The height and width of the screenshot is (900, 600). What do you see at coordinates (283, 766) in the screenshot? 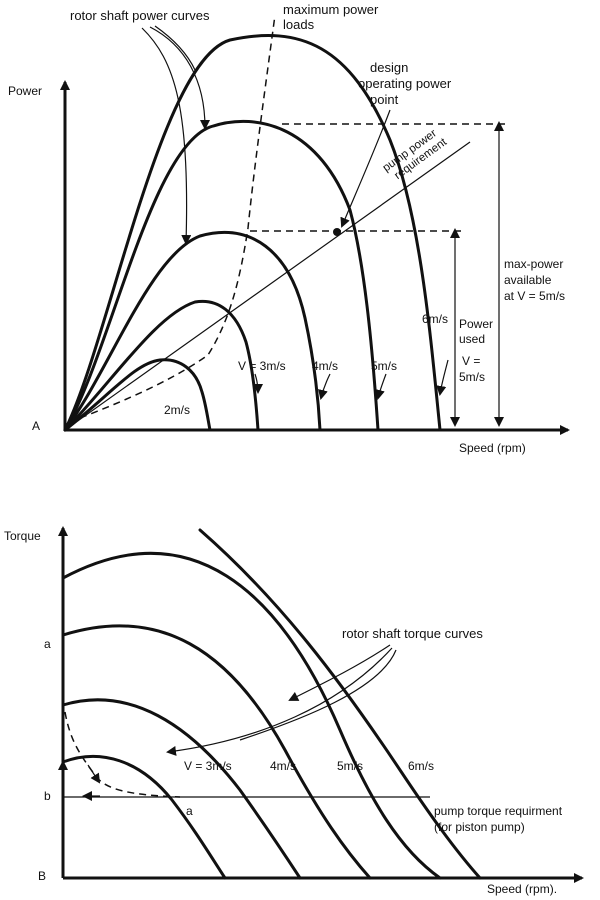
I see `torque-curve-label-4ms: 4m/s` at bounding box center [283, 766].